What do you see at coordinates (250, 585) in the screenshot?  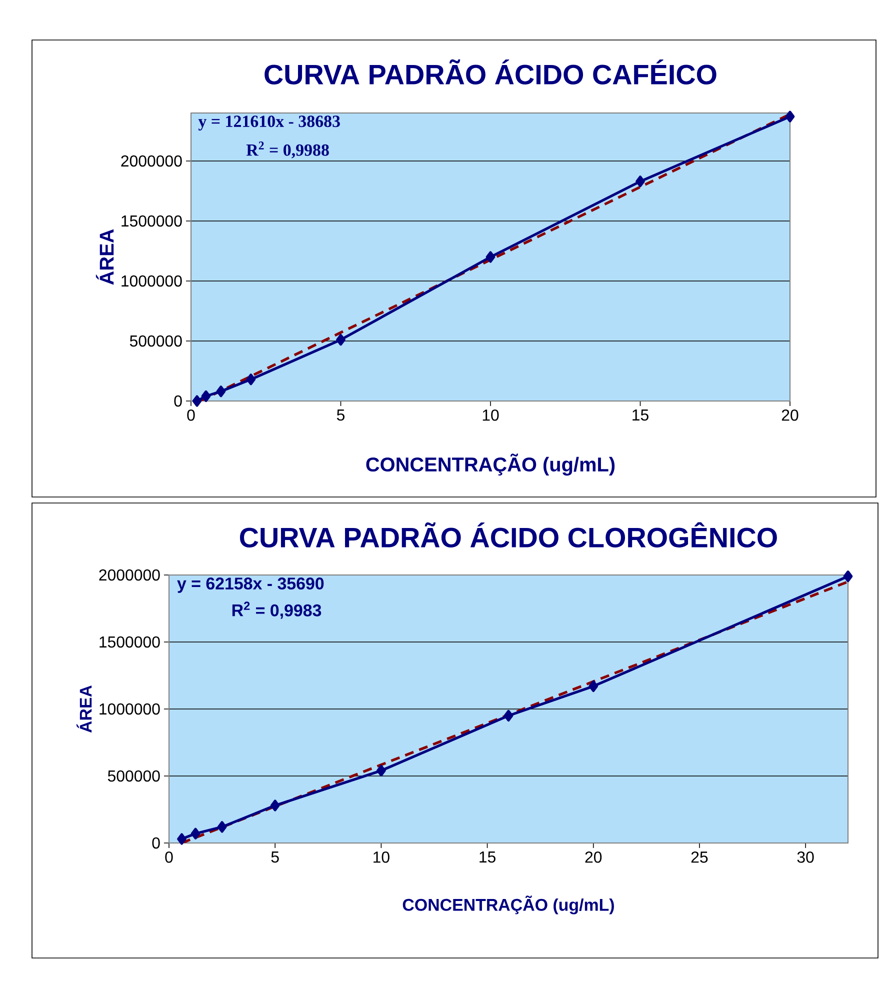 I see `annotation: y = 62158x - 35690` at bounding box center [250, 585].